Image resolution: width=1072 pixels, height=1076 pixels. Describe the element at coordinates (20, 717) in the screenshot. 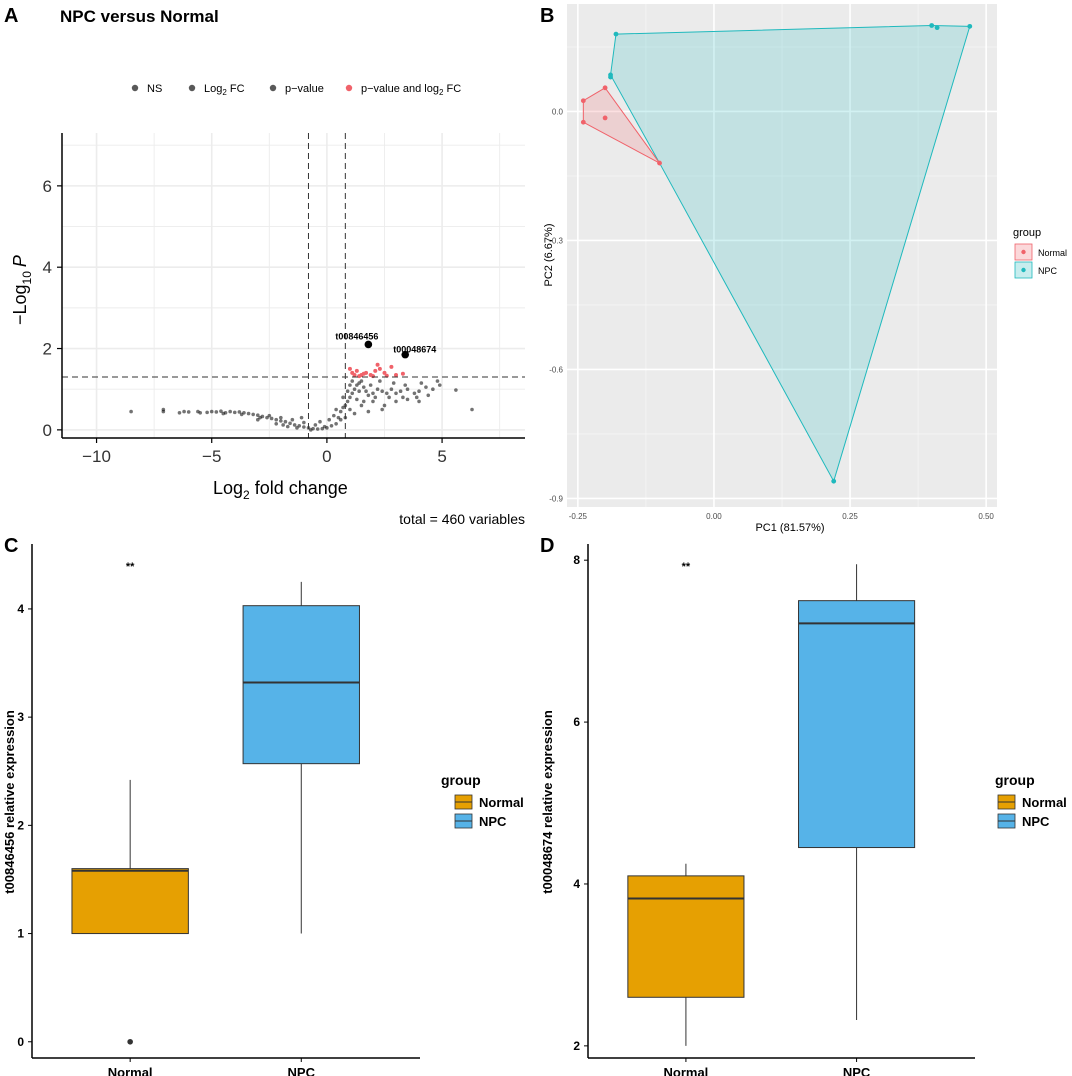

I see `box-y-tick-label: 3` at that location.